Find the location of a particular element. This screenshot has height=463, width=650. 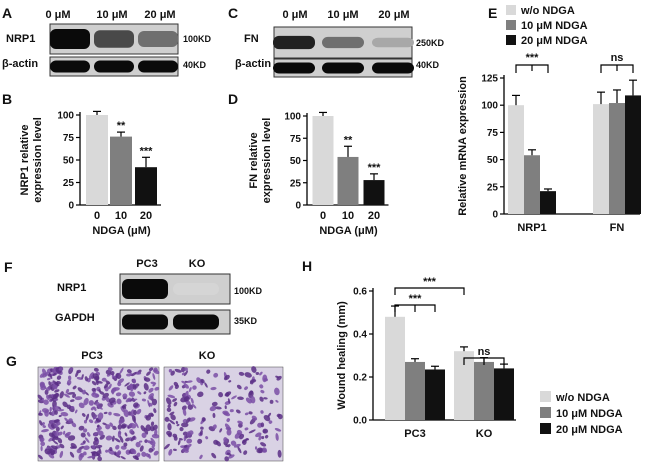

panel-g-transwell-images: G PC3 KO is located at coordinates (145, 406).